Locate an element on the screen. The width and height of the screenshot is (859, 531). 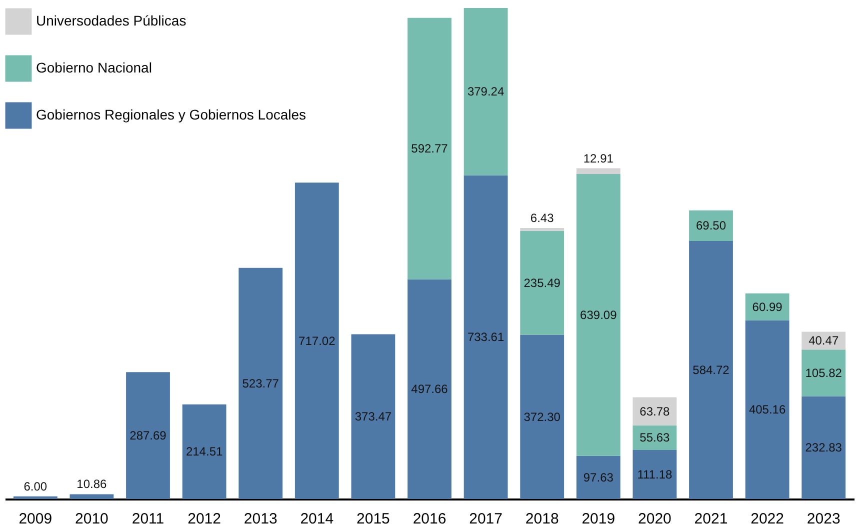
data-label: 111.18 is located at coordinates (654, 474).